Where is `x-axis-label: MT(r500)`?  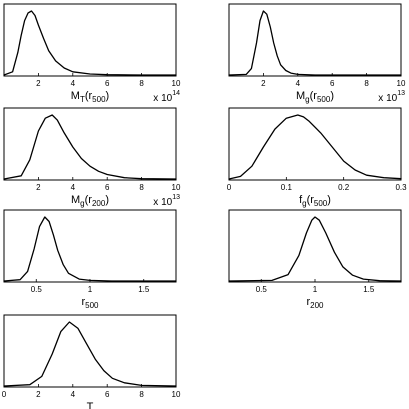 x-axis-label: MT(r500) is located at coordinates (90, 97).